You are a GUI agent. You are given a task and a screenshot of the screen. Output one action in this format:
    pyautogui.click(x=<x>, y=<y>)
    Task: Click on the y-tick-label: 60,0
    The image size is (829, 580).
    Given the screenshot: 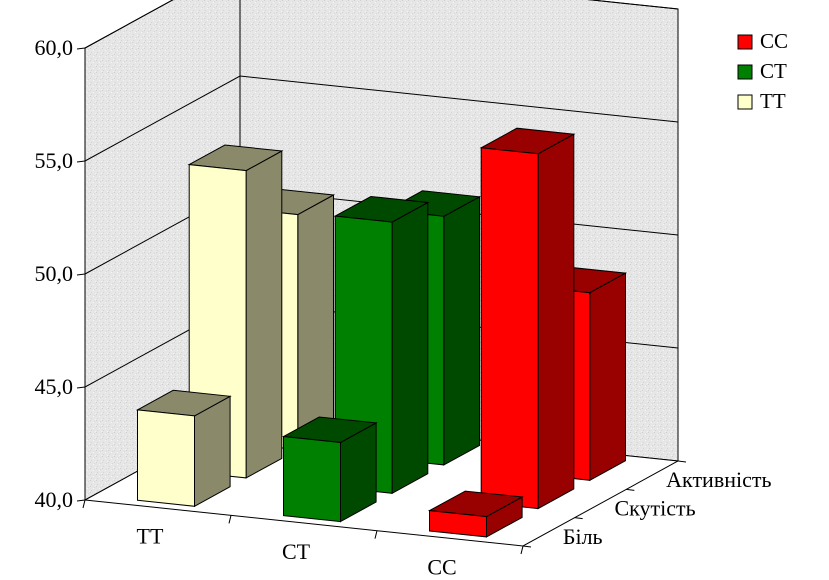 What is the action you would take?
    pyautogui.click(x=54, y=47)
    